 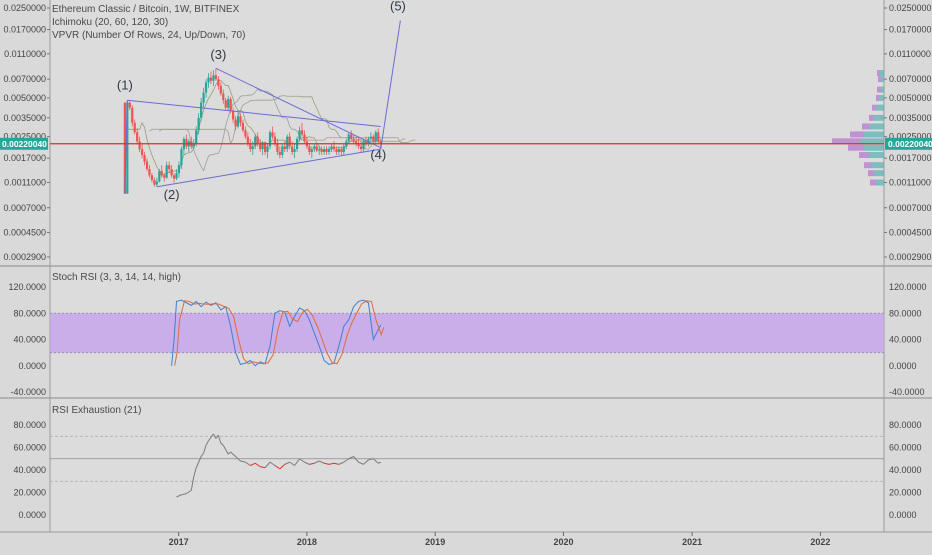 What do you see at coordinates (905, 425) in the screenshot?
I see `rsi-tick-right: 80.0000` at bounding box center [905, 425].